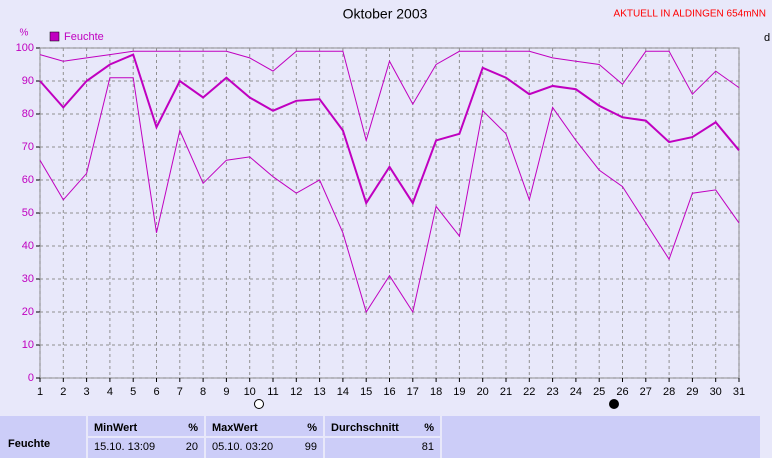  What do you see at coordinates (25, 48) in the screenshot?
I see `y-tick-label: 100` at bounding box center [25, 48].